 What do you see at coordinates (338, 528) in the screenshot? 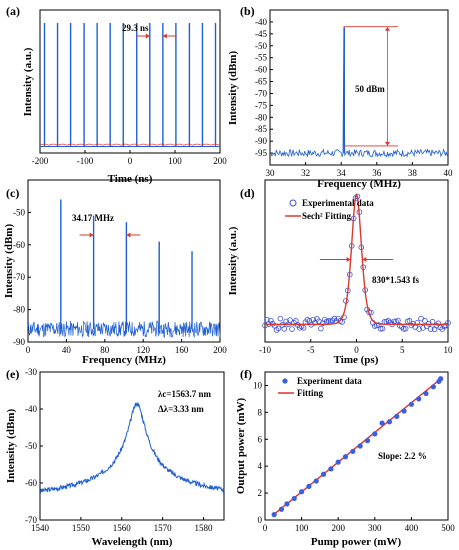
I see `panel-f-xtick-label: 200` at bounding box center [338, 528].